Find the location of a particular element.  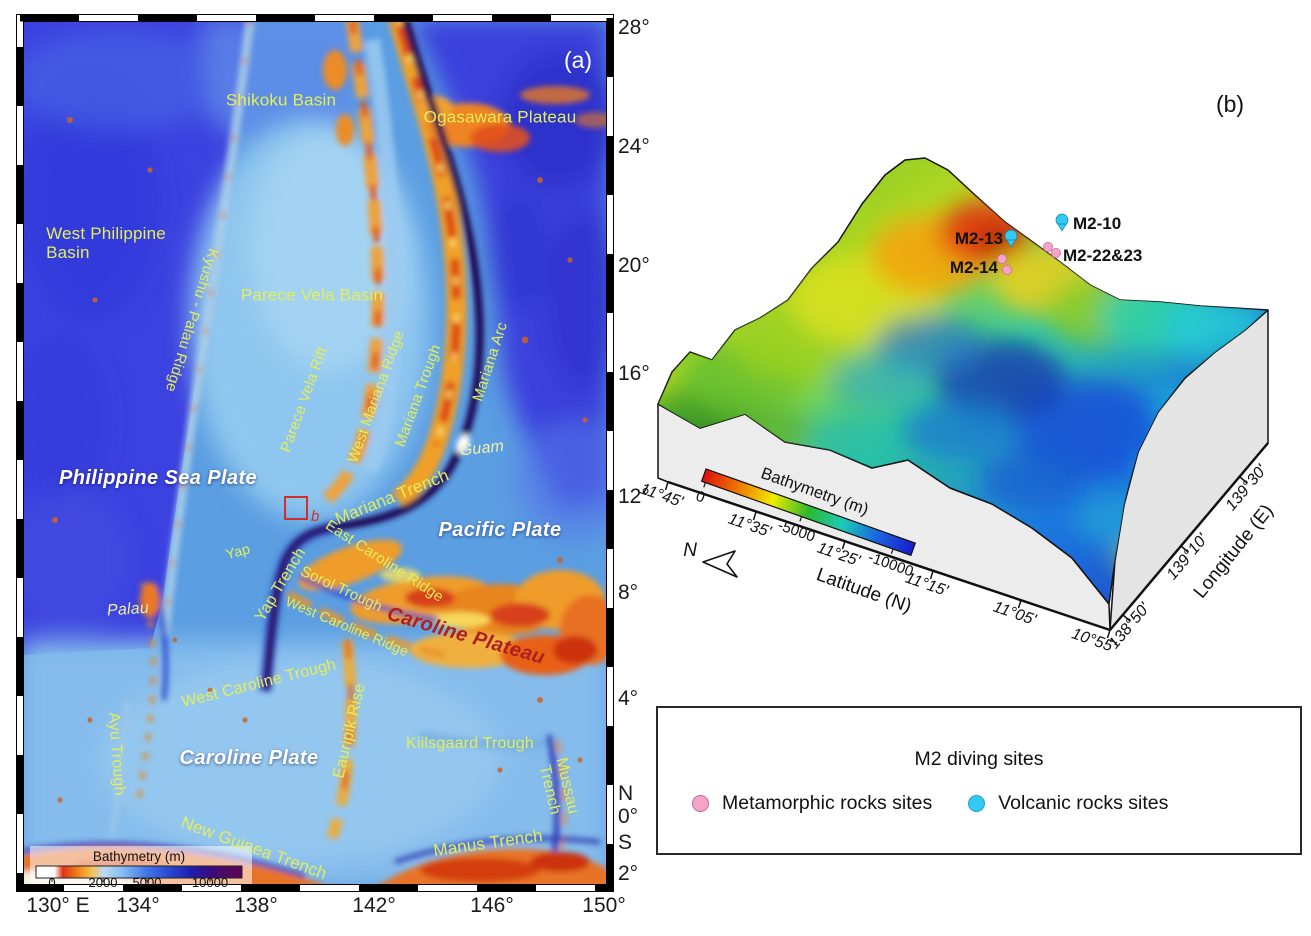

site-label: M2-22&23 is located at coordinates (1102, 255).